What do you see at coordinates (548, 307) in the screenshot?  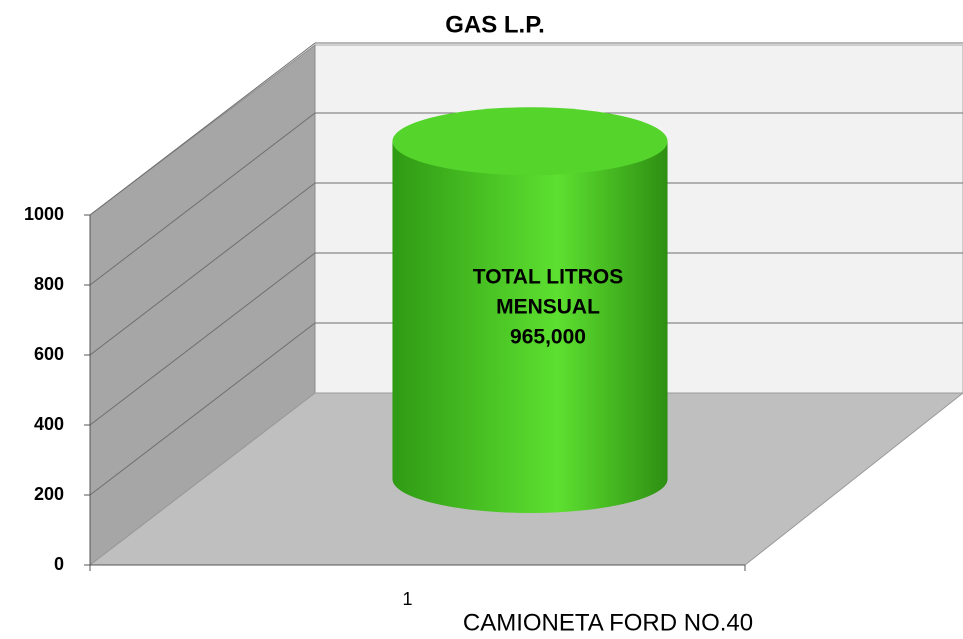 I see `annotation: MENSUAL` at bounding box center [548, 307].